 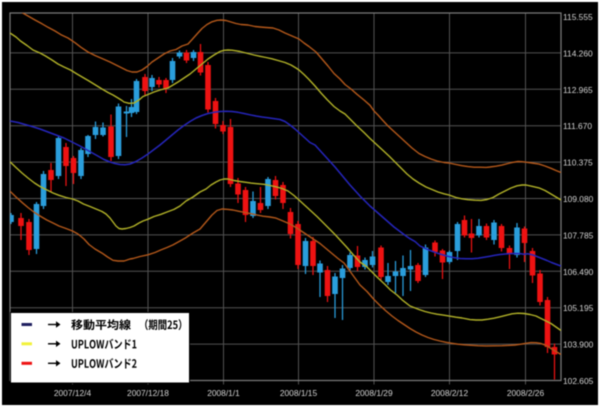 What do you see at coordinates (148, 393) in the screenshot?
I see `svg-text: 2007/12/18` at bounding box center [148, 393].